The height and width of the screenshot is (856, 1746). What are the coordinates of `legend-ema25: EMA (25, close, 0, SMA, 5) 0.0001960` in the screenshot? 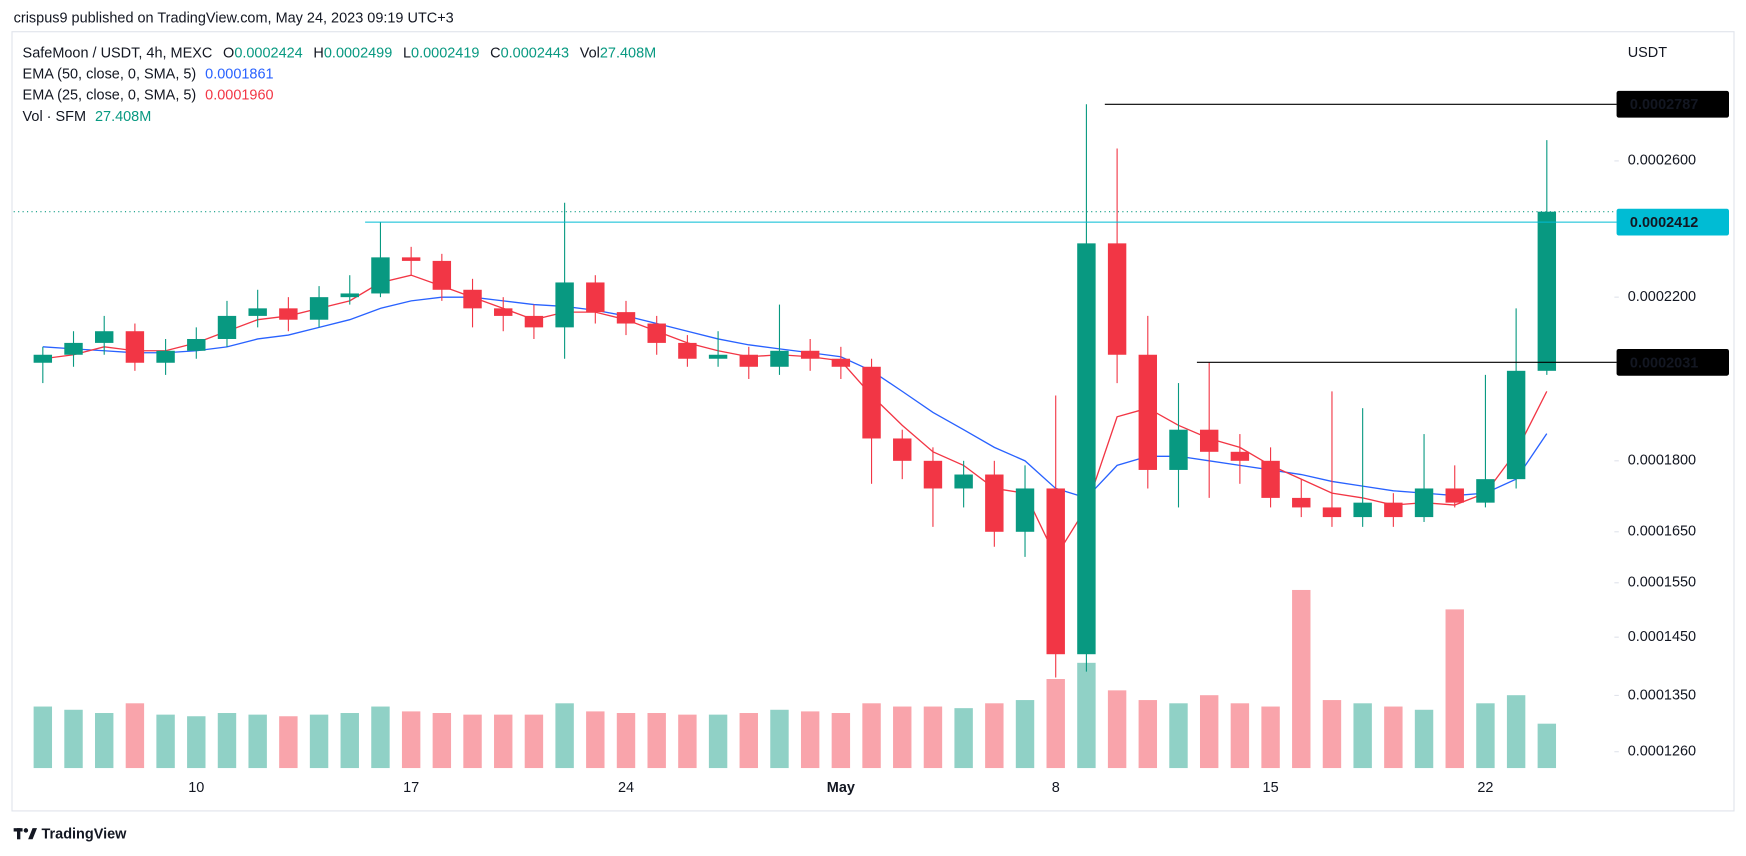 It's located at (148, 96).